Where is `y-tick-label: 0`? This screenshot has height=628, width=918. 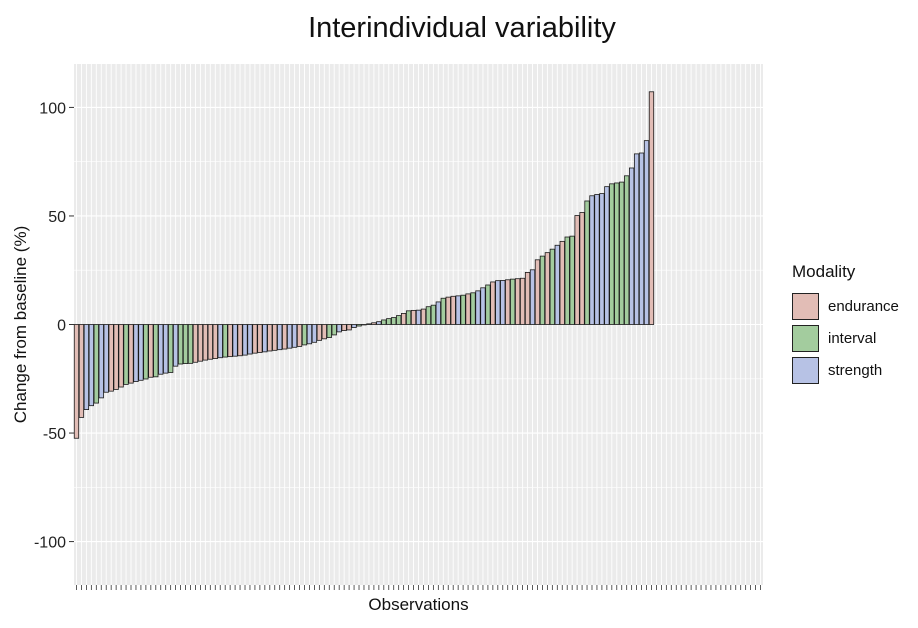 y-tick-label: 0 is located at coordinates (61, 326).